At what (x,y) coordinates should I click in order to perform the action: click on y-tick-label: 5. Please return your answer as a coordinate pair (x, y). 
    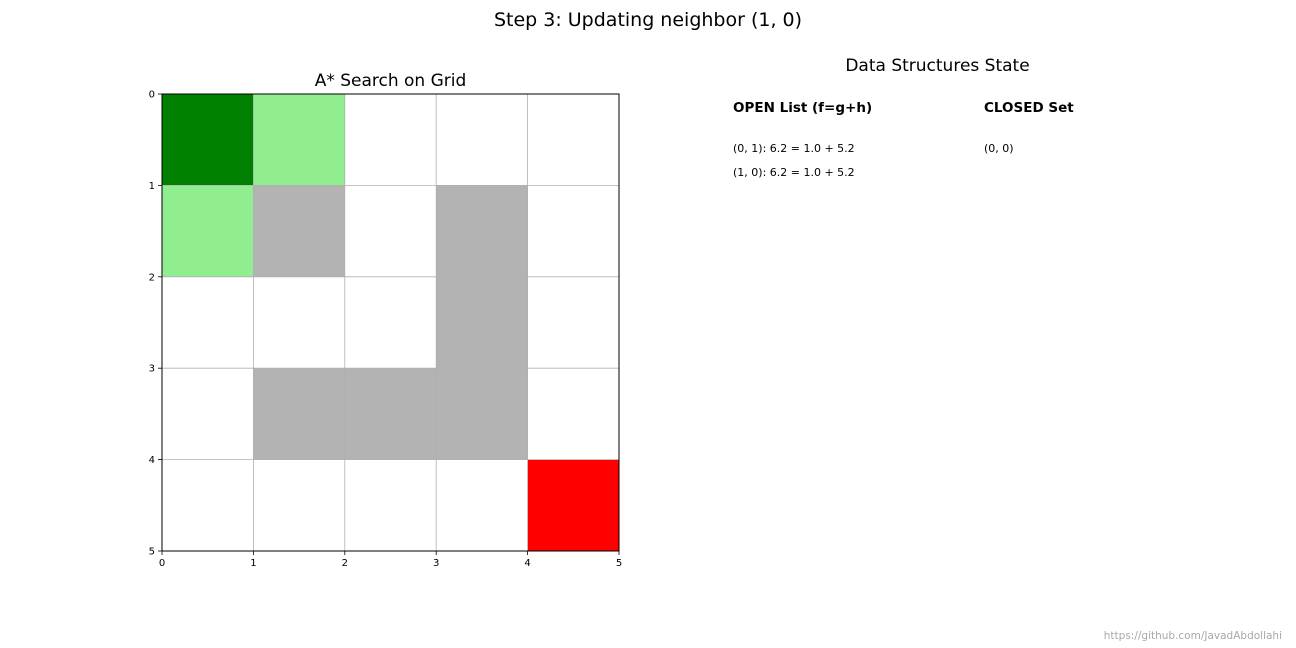
    Looking at the image, I should click on (152, 552).